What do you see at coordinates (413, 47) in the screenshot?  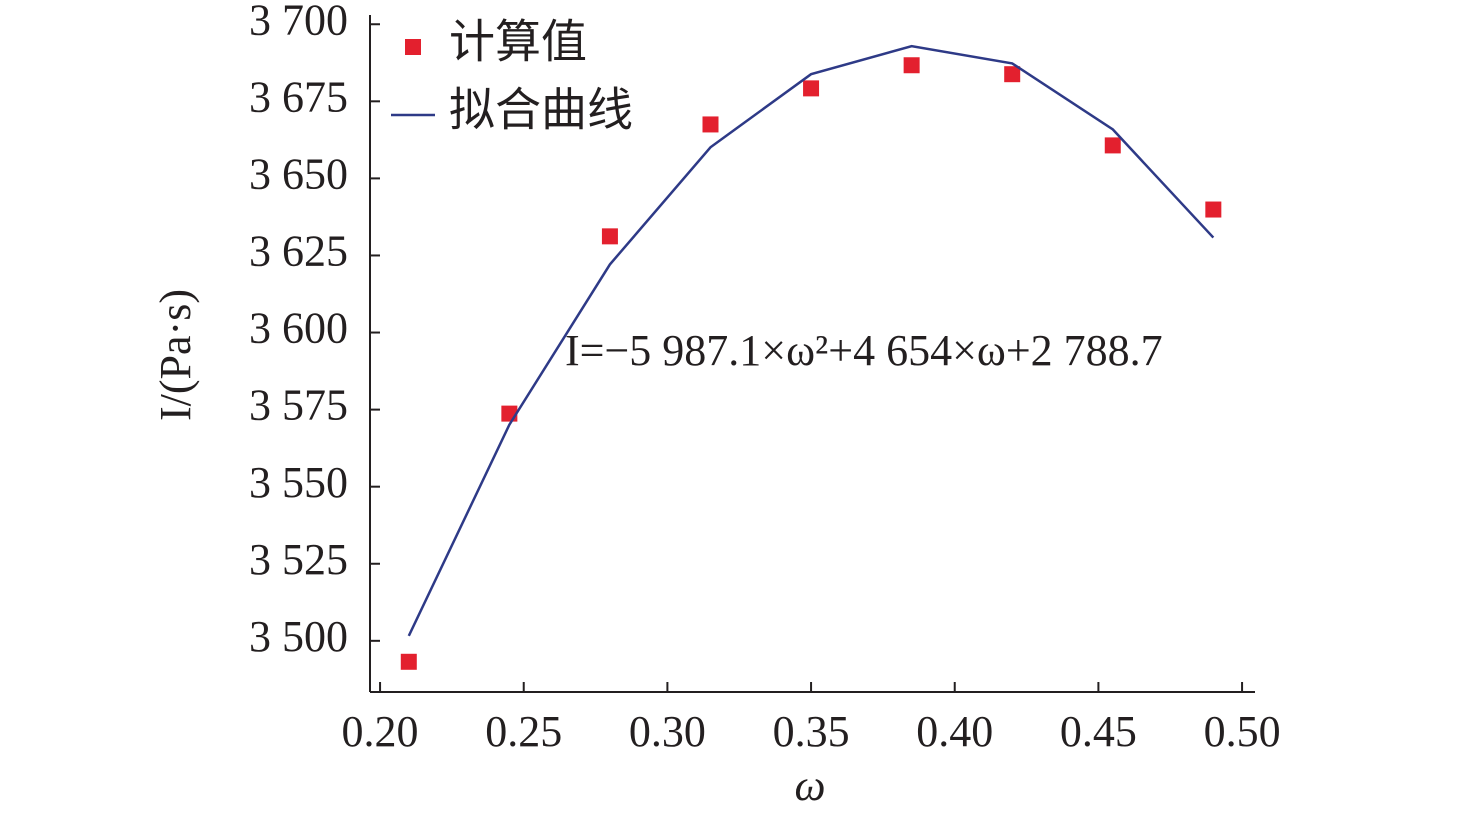 I see `legend-marker` at bounding box center [413, 47].